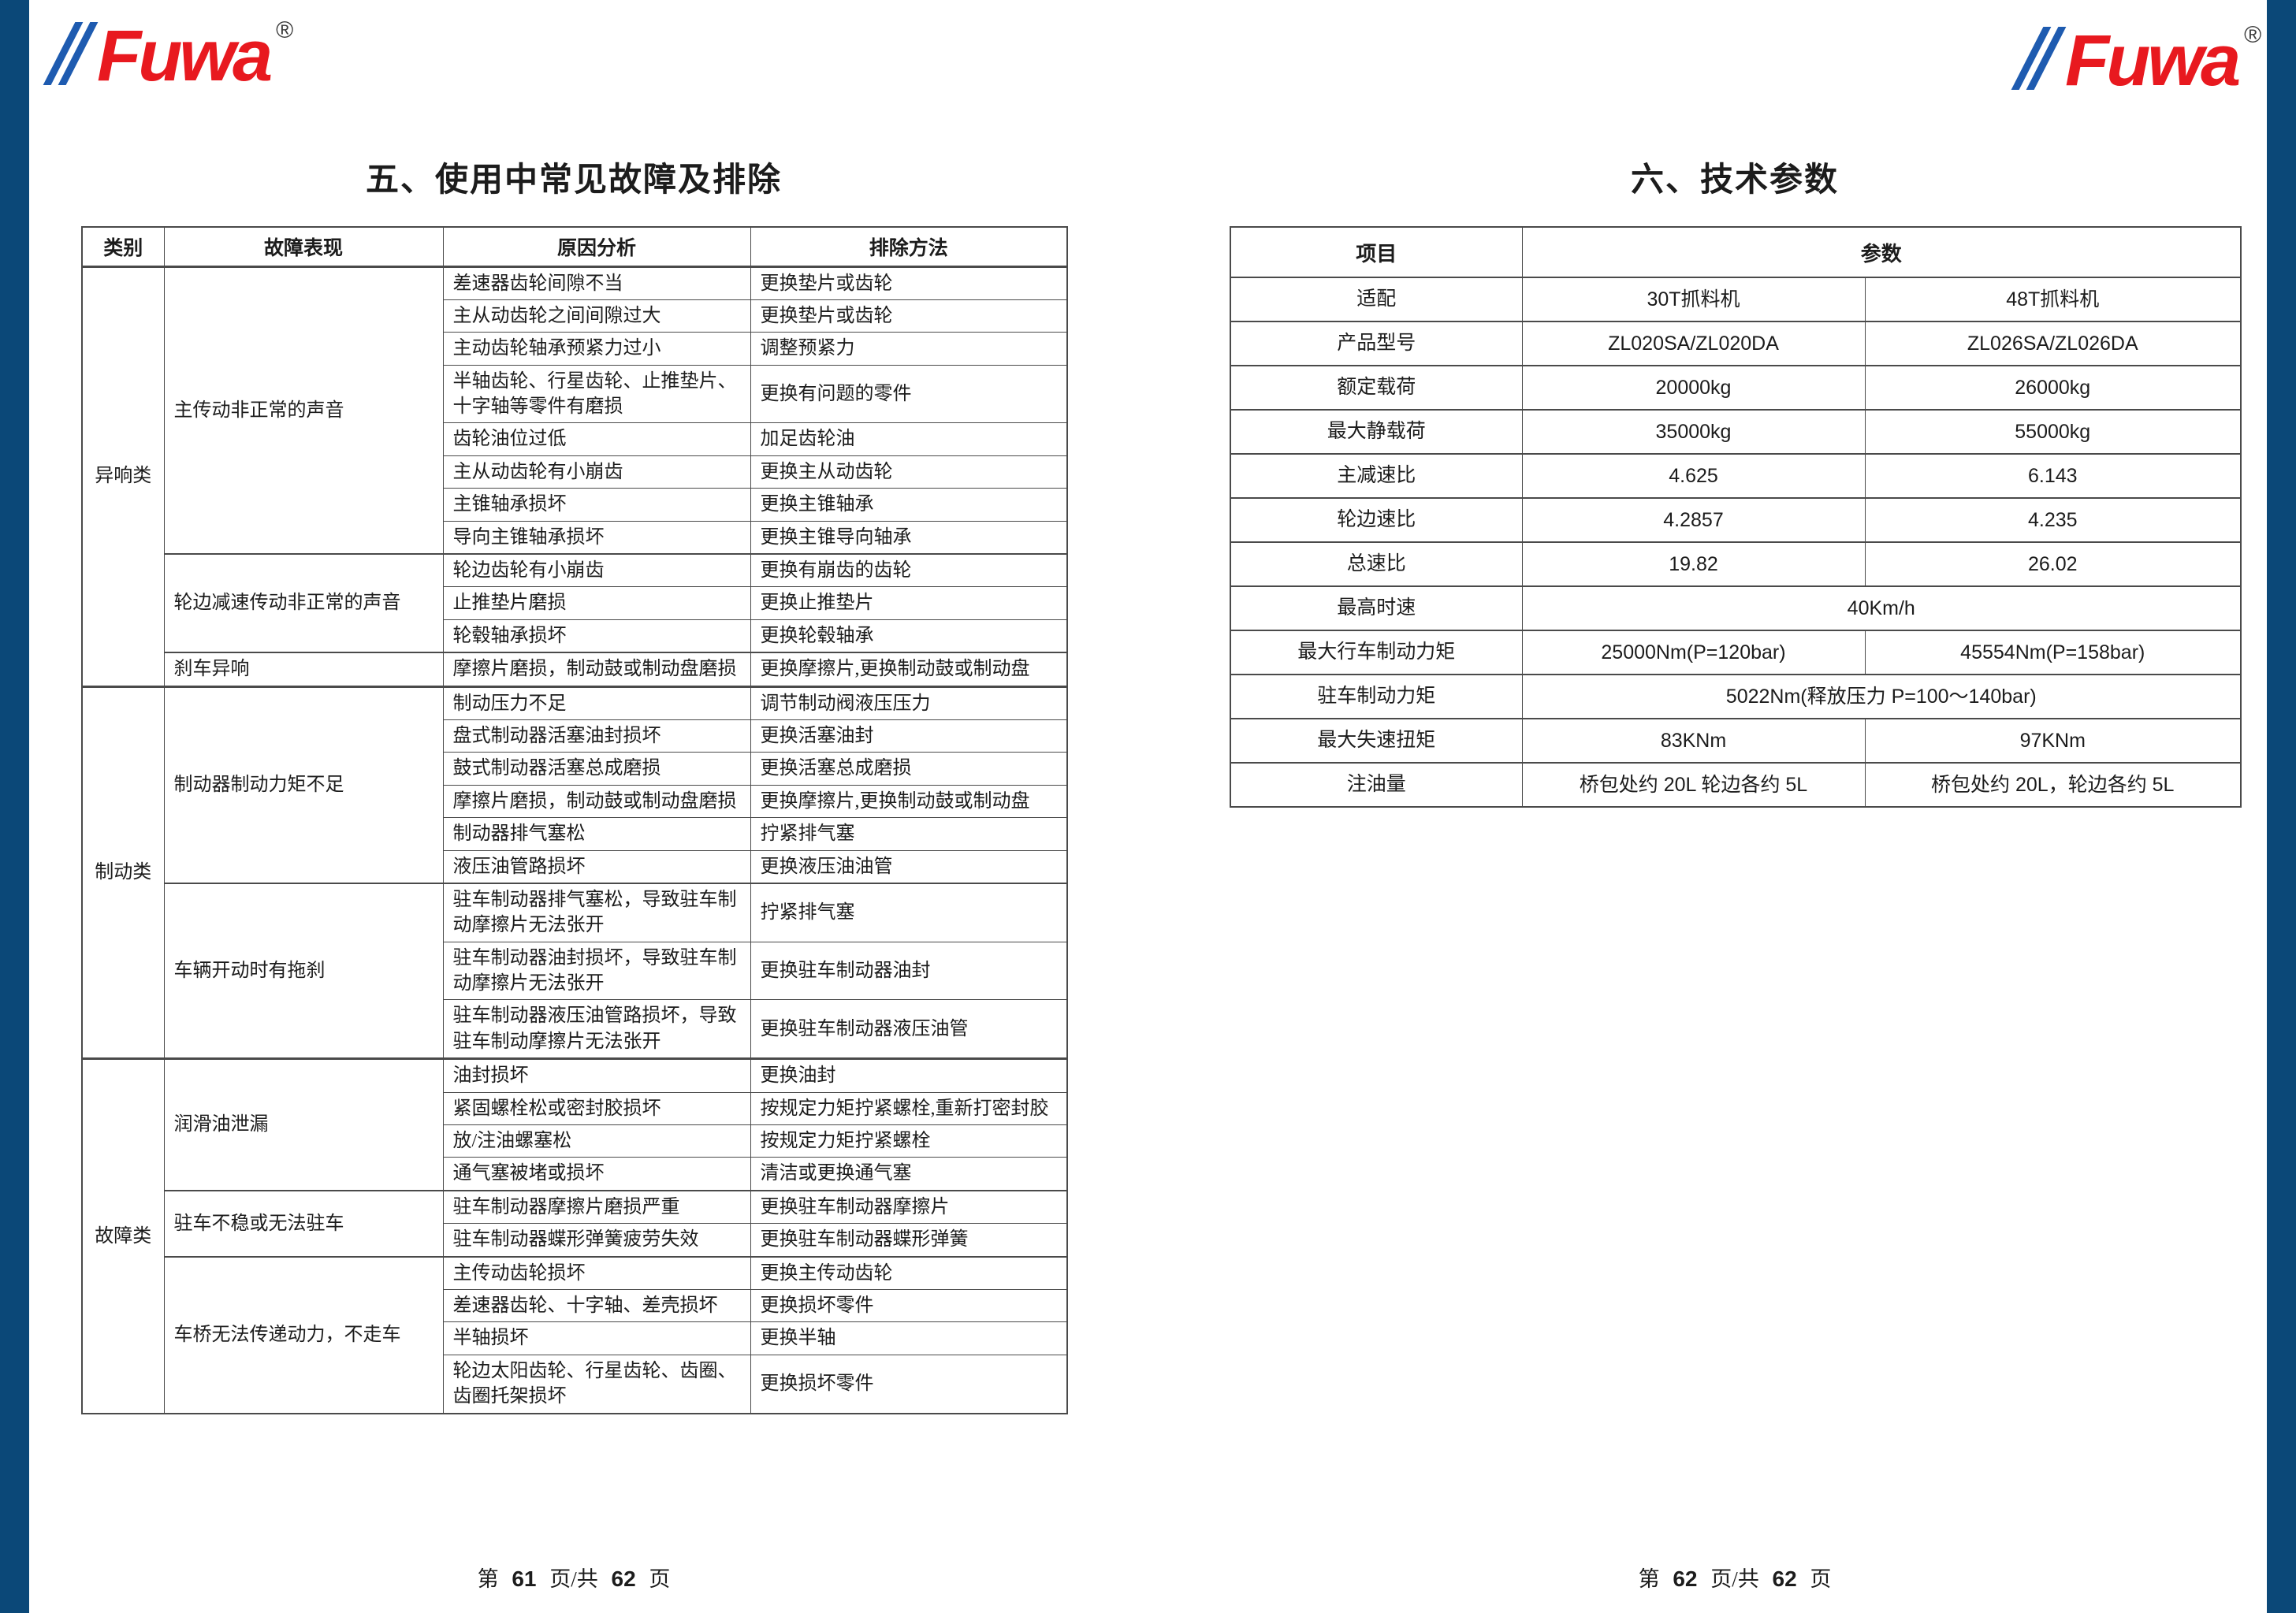  Describe the element at coordinates (2053, 741) in the screenshot. I see `spec-value-cell: 97KNm` at that location.